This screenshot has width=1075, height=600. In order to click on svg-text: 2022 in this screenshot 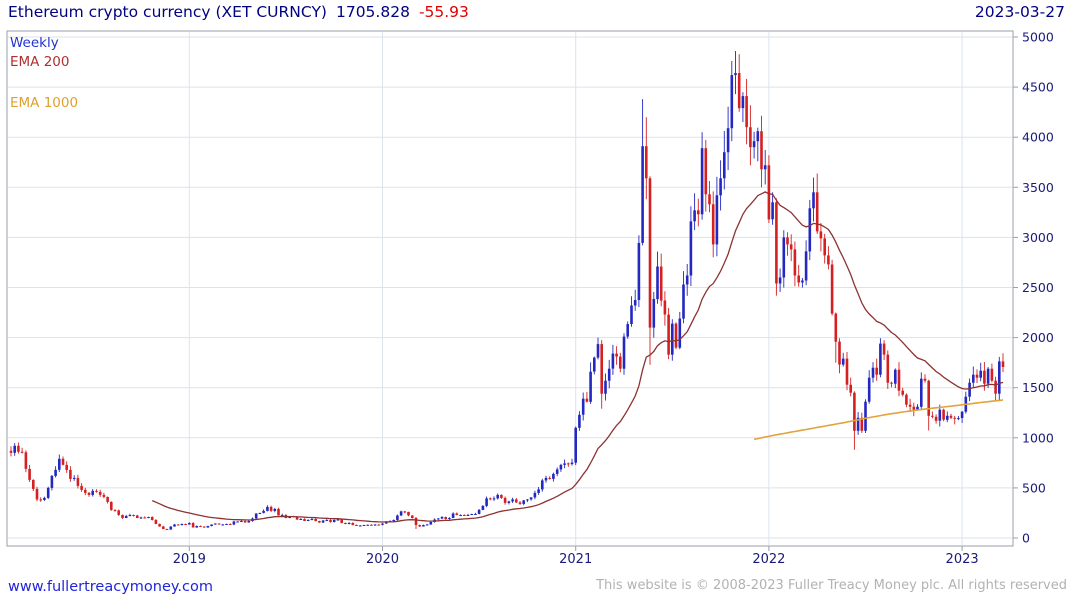, I will do `click(768, 559)`.